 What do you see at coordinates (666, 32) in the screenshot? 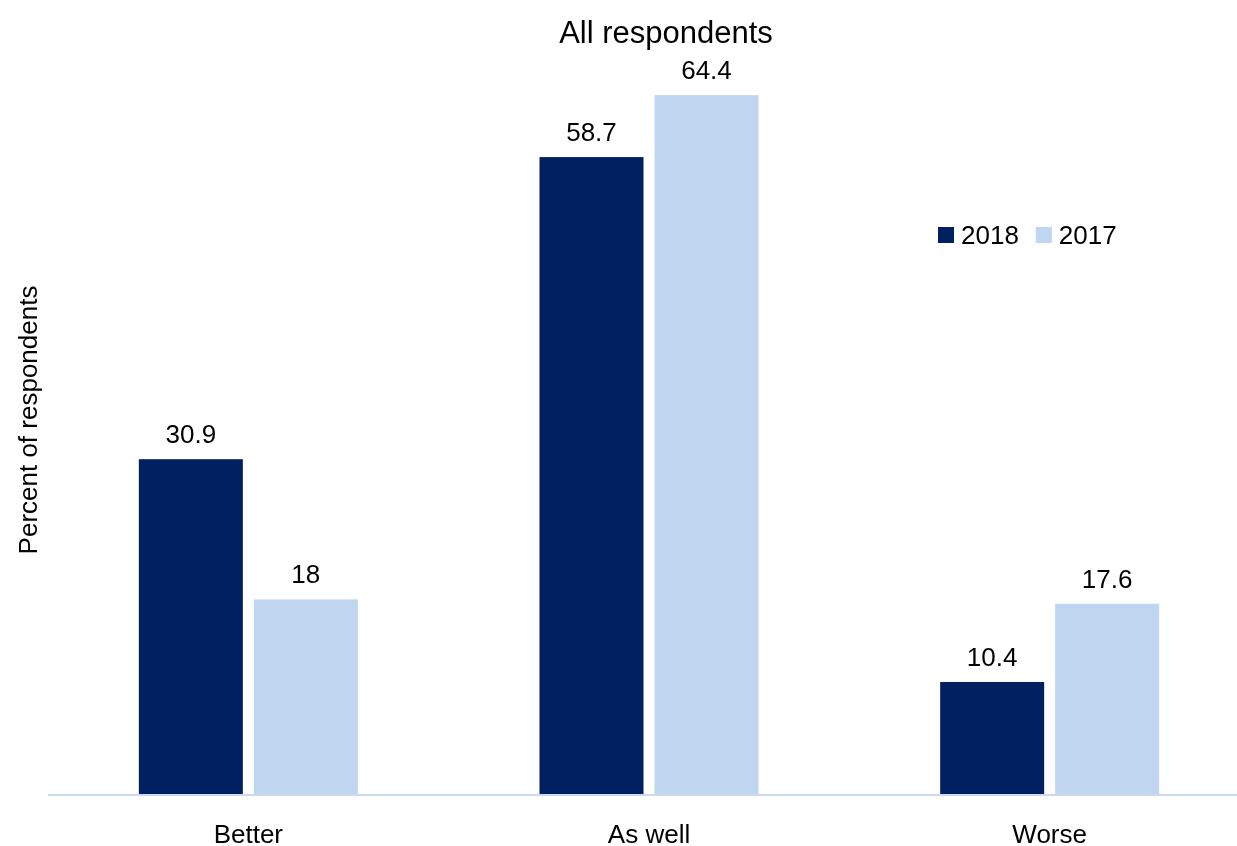
I see `chart-title: All respondents` at bounding box center [666, 32].